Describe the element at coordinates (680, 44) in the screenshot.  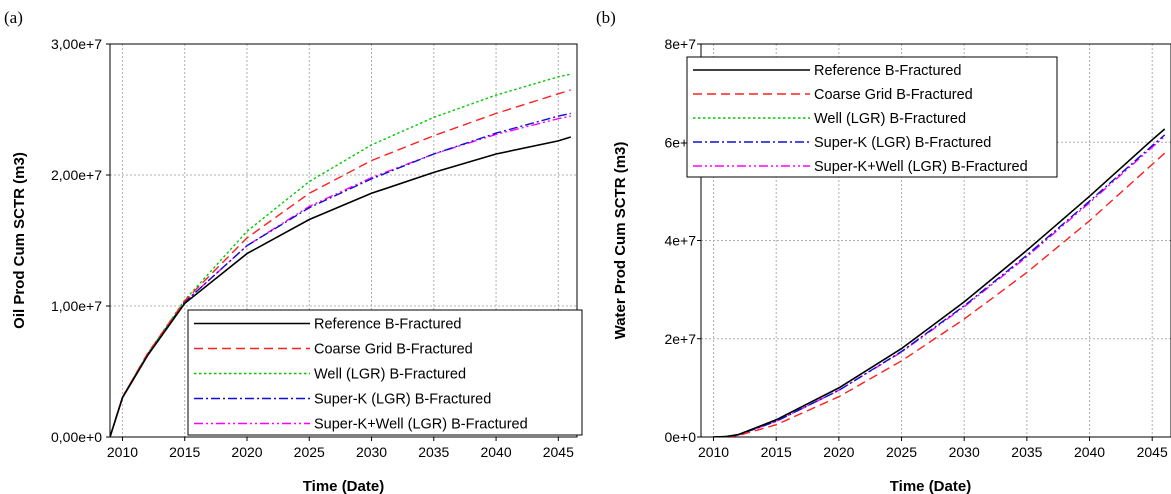
I see `y-tick-label: 8e+7` at that location.